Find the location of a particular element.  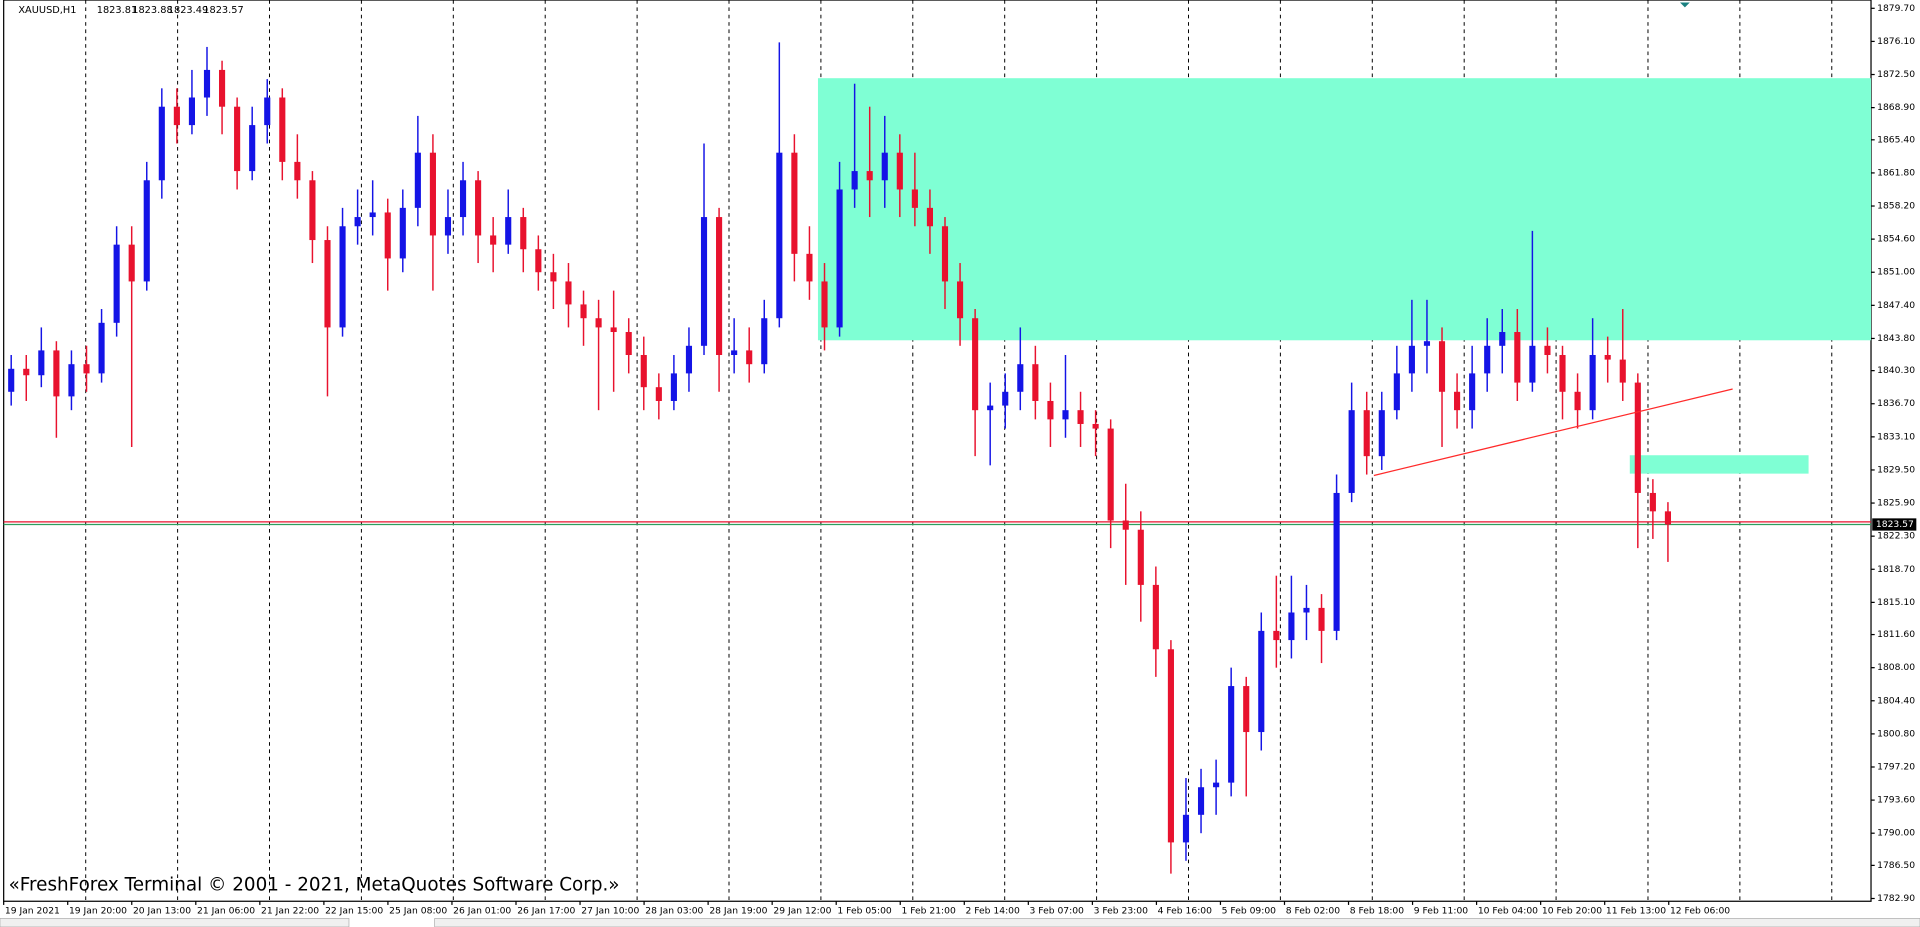

y-tick-label: 1815.10 is located at coordinates (1896, 602).